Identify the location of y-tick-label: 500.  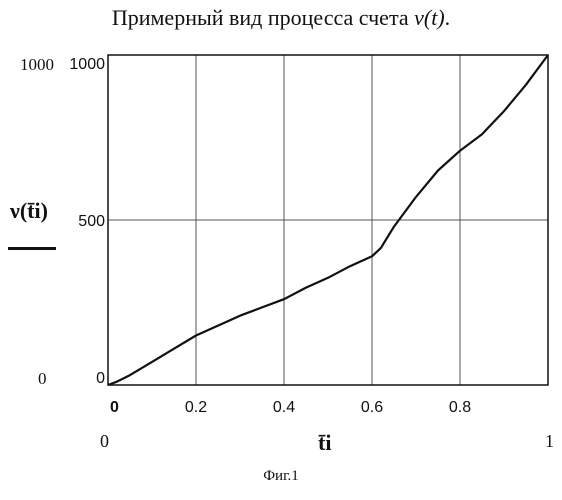
(91, 221).